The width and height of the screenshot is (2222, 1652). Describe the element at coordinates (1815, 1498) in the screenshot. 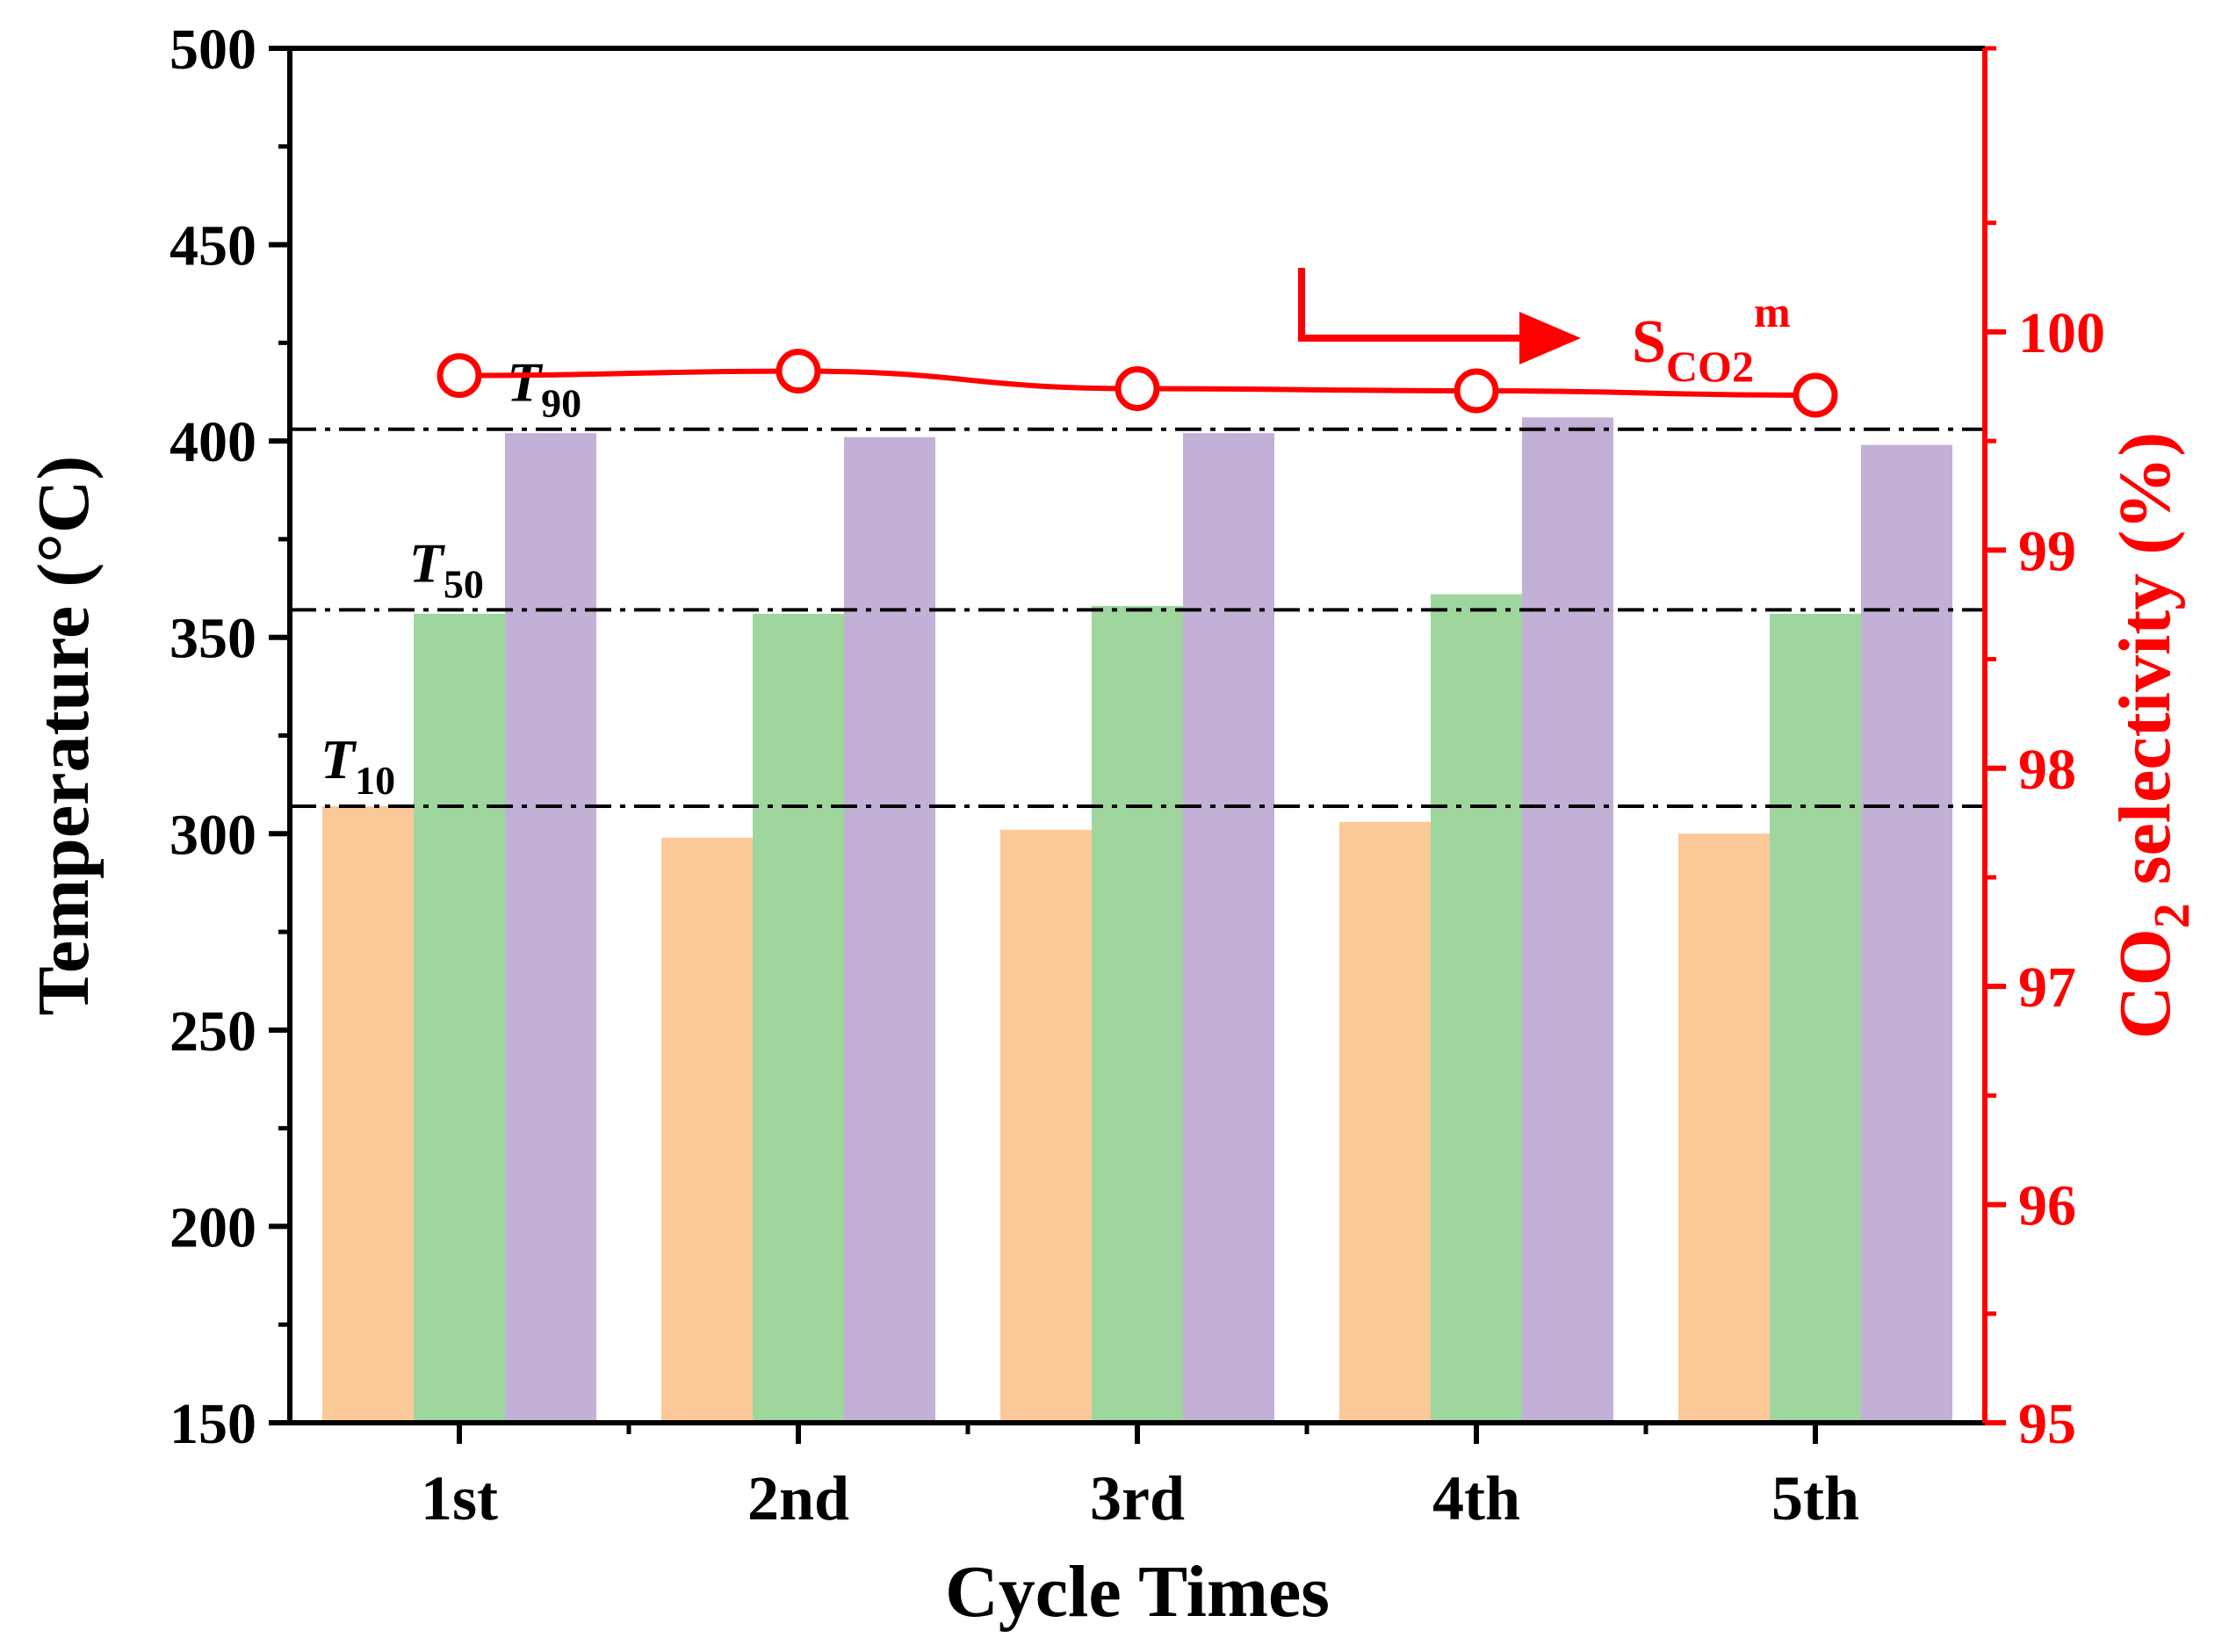

I see `x-tick-label-5th: 5th` at that location.